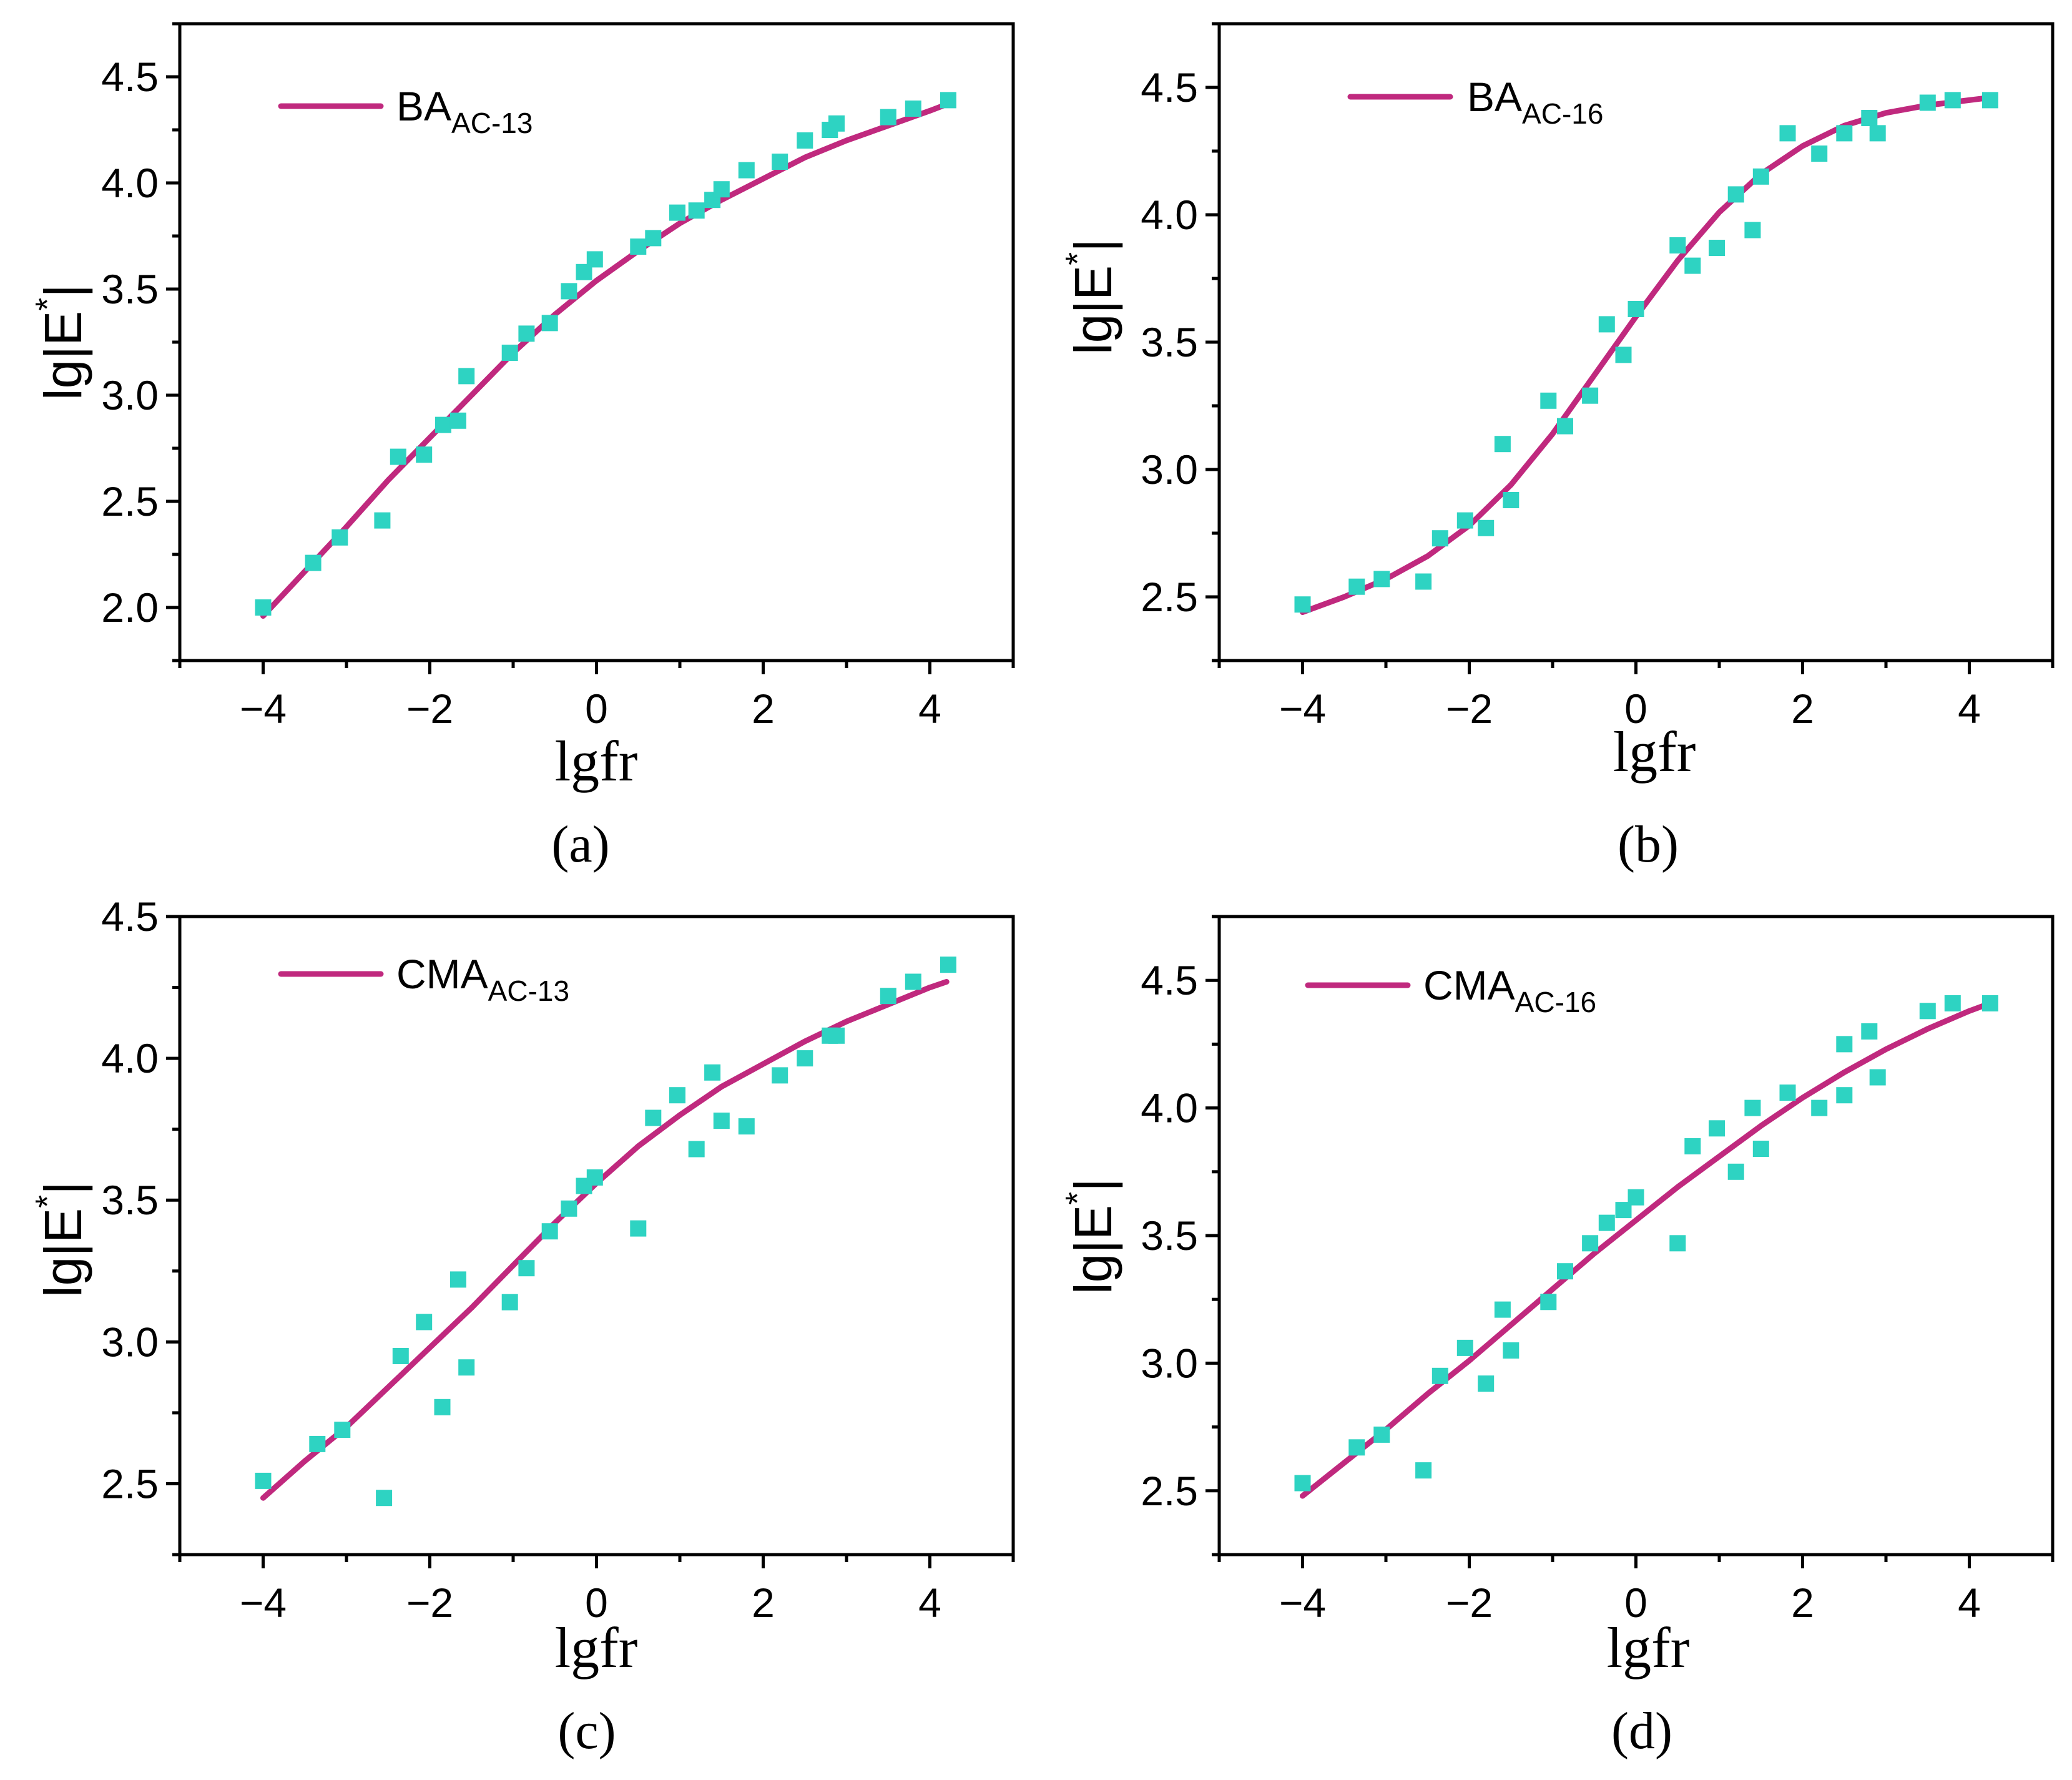  What do you see at coordinates (140, 342) in the screenshot?
I see `y-ticks: 2.0 2.5 3.0 3.5 4.0 4.5` at bounding box center [140, 342].